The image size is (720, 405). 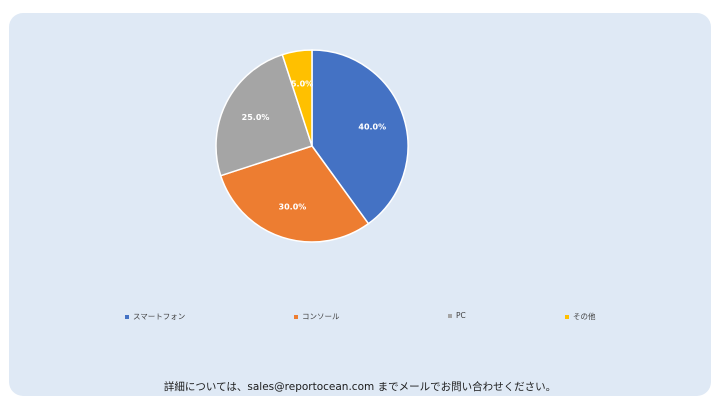 What do you see at coordinates (584, 316) in the screenshot?
I see `legend-label: その他` at bounding box center [584, 316].